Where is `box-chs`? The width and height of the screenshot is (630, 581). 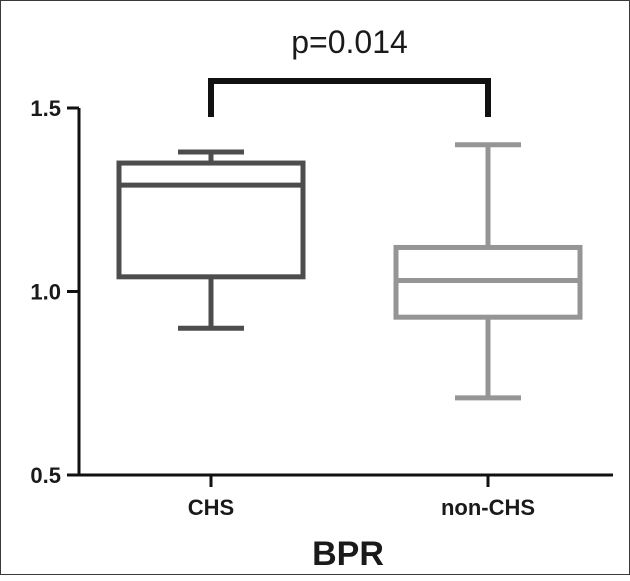 box-chs is located at coordinates (211, 240).